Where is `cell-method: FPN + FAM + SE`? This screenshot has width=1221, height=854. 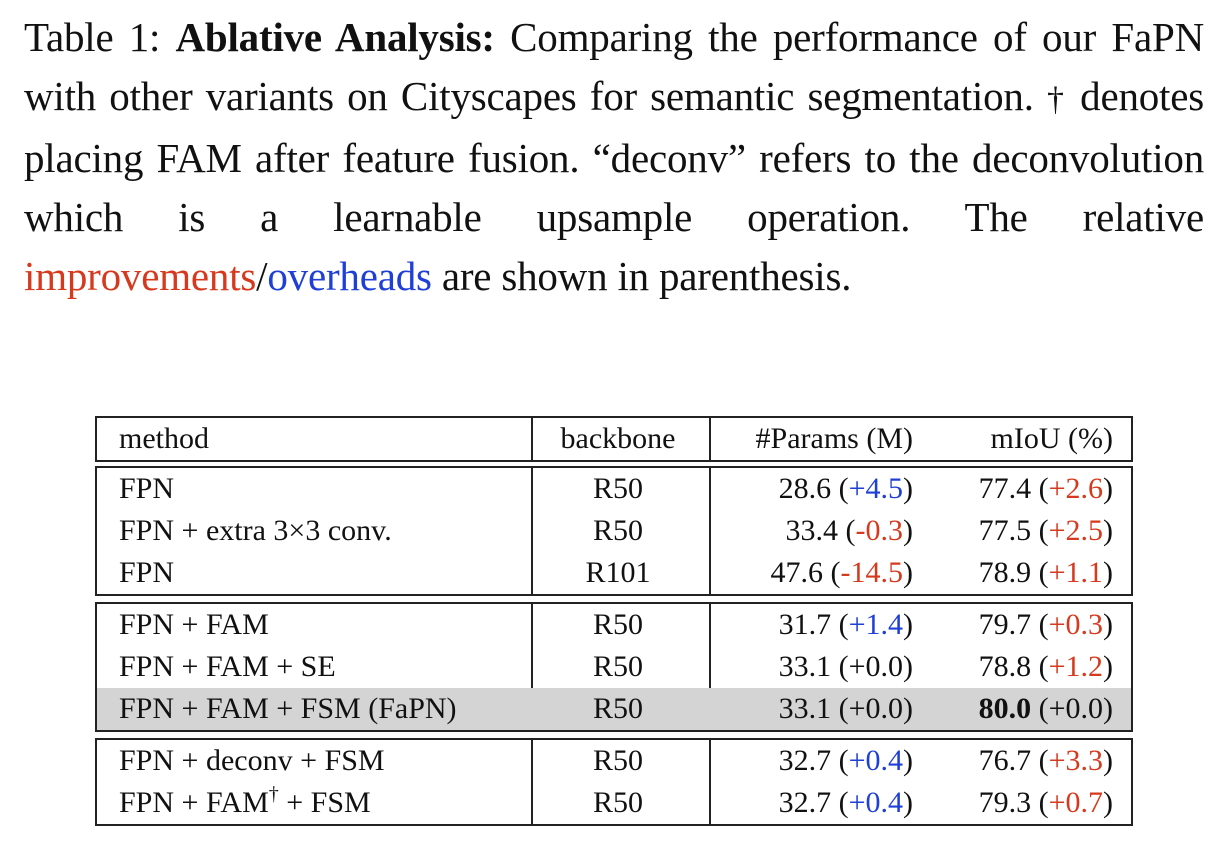 cell-method: FPN + FAM + SE is located at coordinates (227, 666).